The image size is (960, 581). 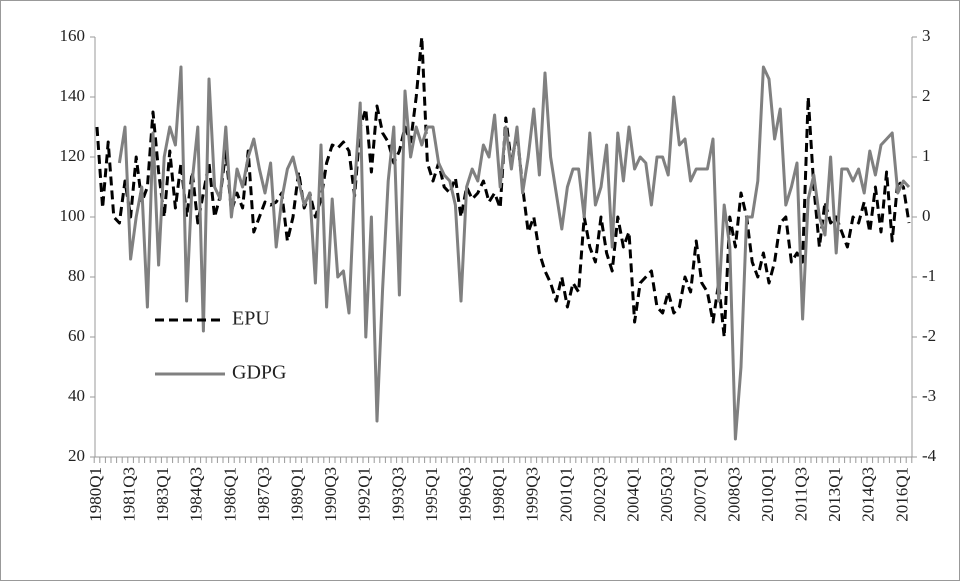 I want to click on y2-tick-label: -4, so click(x=929, y=455).